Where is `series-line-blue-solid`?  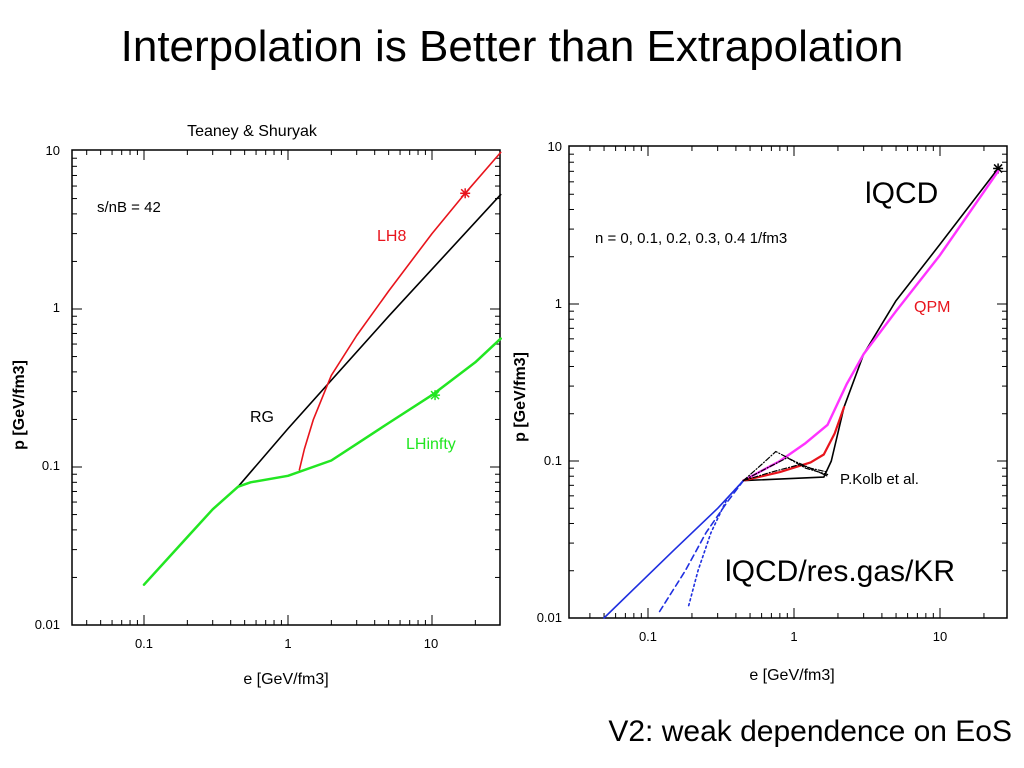
series-line-blue-solid is located at coordinates (674, 549).